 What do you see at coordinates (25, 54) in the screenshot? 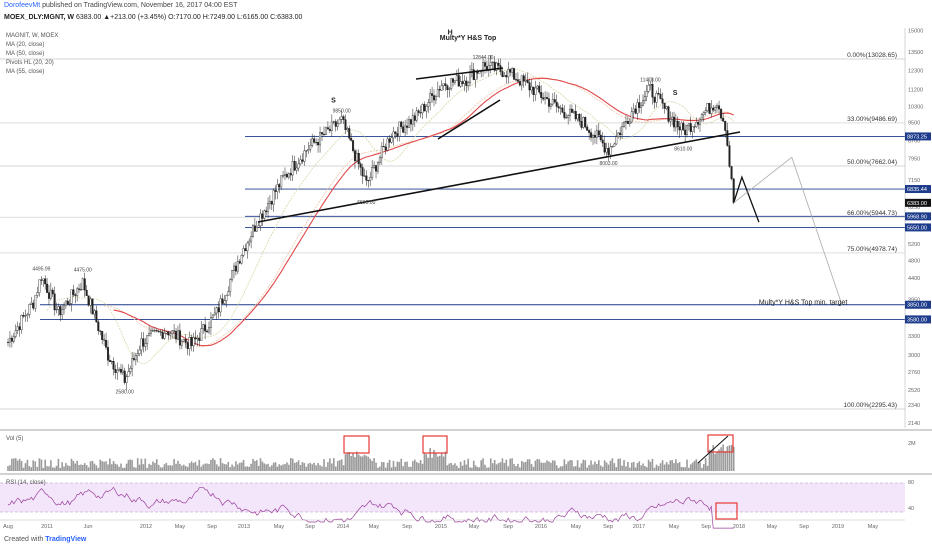
I see `indicator-label-2: MA (50, close)` at bounding box center [25, 54].